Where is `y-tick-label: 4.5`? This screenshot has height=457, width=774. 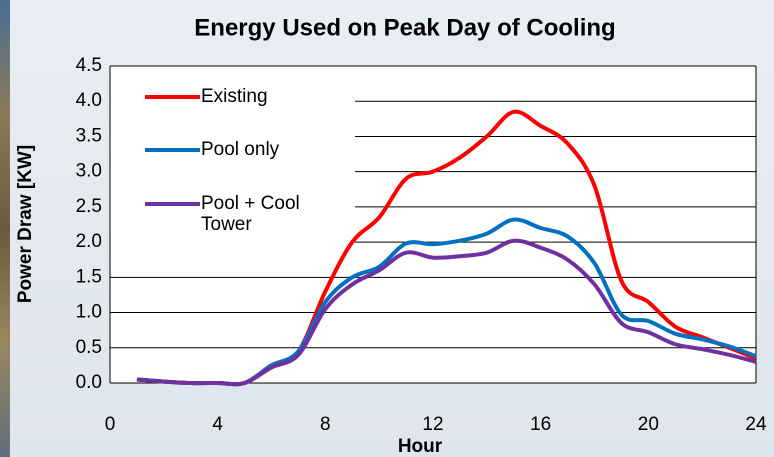 y-tick-label: 4.5 is located at coordinates (89, 65).